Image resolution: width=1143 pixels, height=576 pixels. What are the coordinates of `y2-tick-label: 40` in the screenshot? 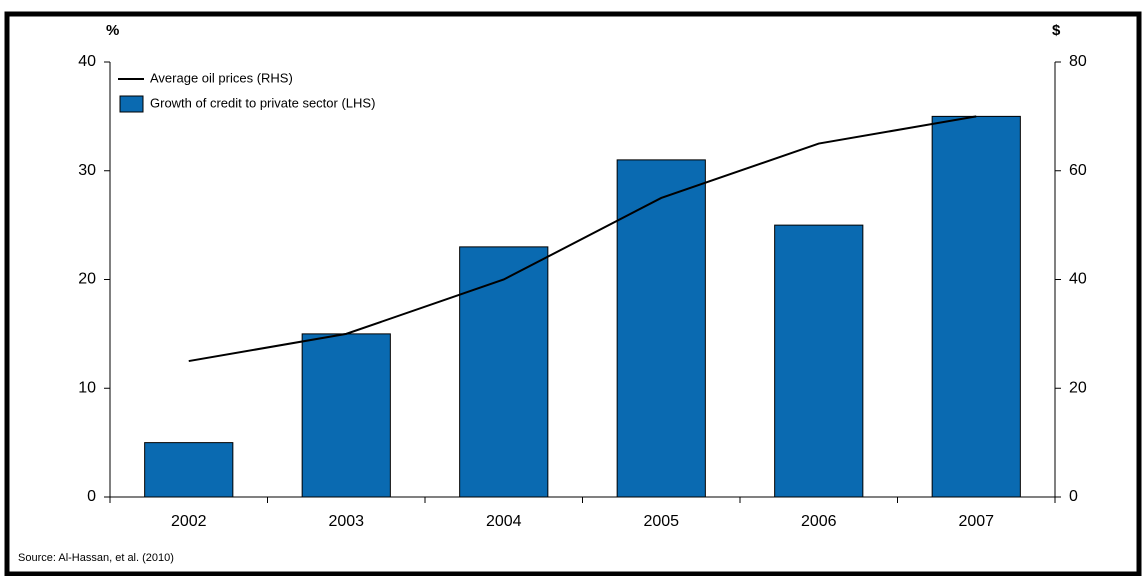 It's located at (1078, 279).